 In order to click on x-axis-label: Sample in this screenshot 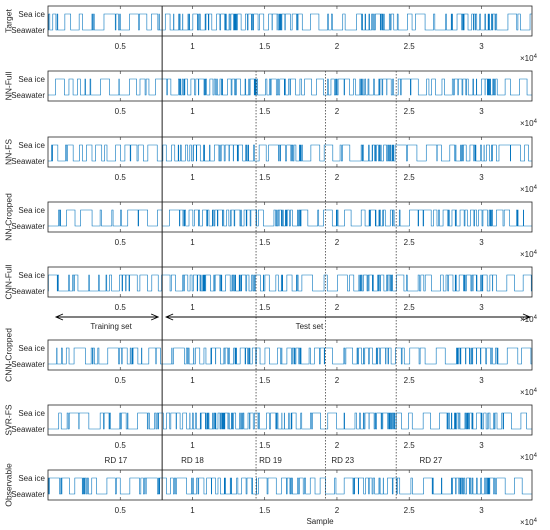, I will do `click(320, 521)`.